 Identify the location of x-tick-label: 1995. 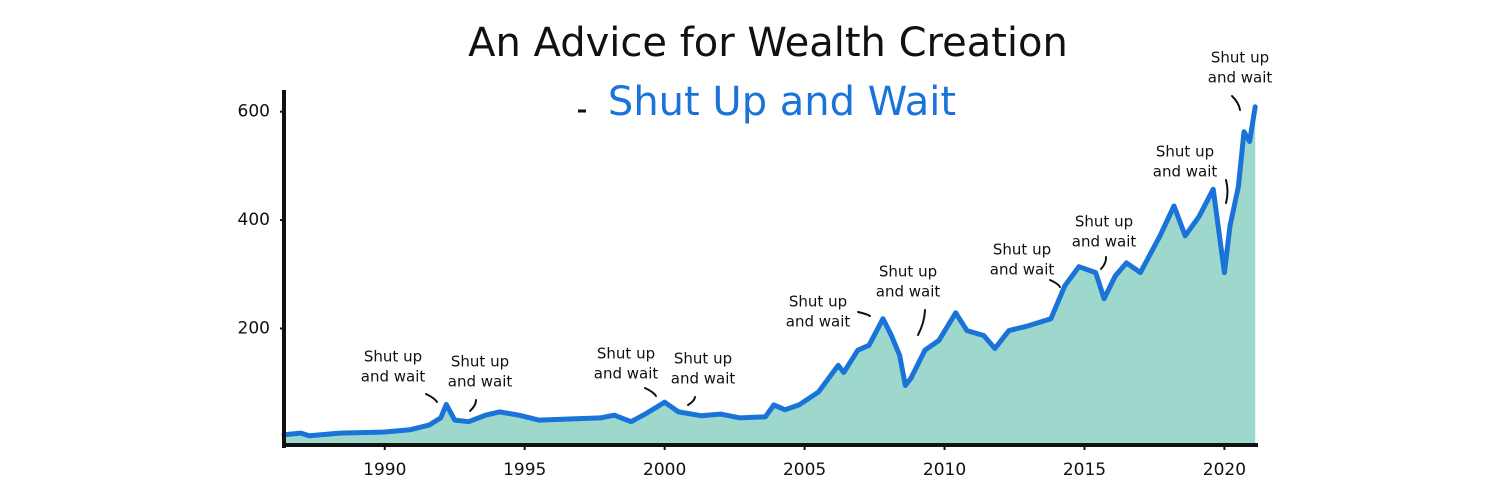
(524, 470).